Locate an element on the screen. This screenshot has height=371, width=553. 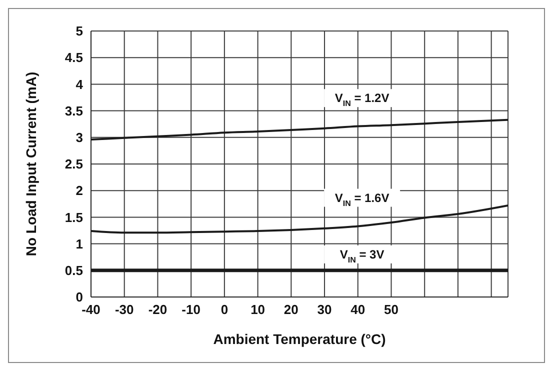
x-tick-label: 50 is located at coordinates (391, 310).